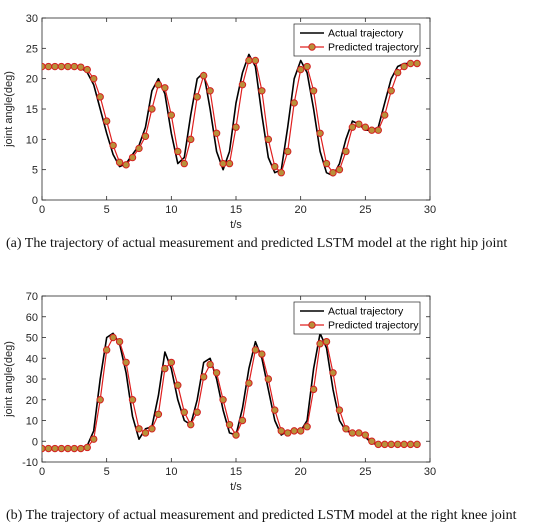 The image size is (550, 532). What do you see at coordinates (107, 210) in the screenshot?
I see `x-tick-label: 5` at bounding box center [107, 210].